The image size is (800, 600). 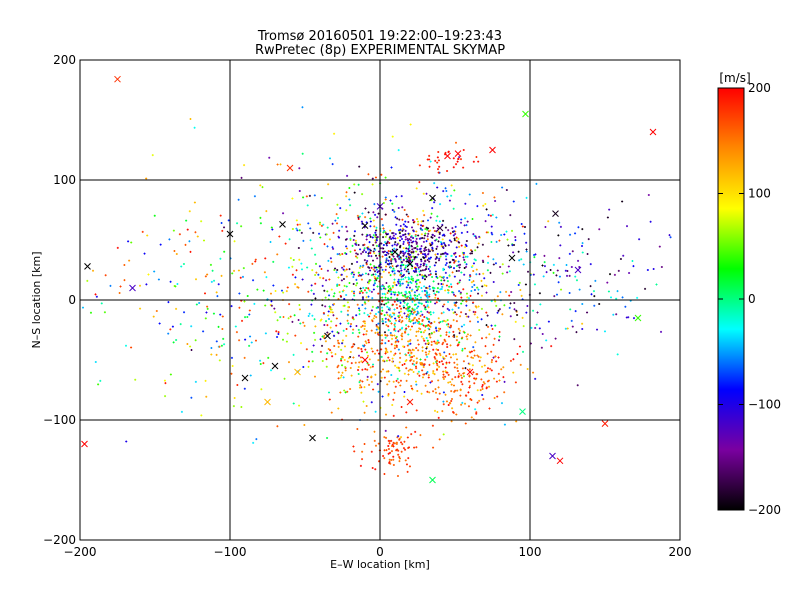 I want to click on data-point-2093, so click(x=557, y=270).